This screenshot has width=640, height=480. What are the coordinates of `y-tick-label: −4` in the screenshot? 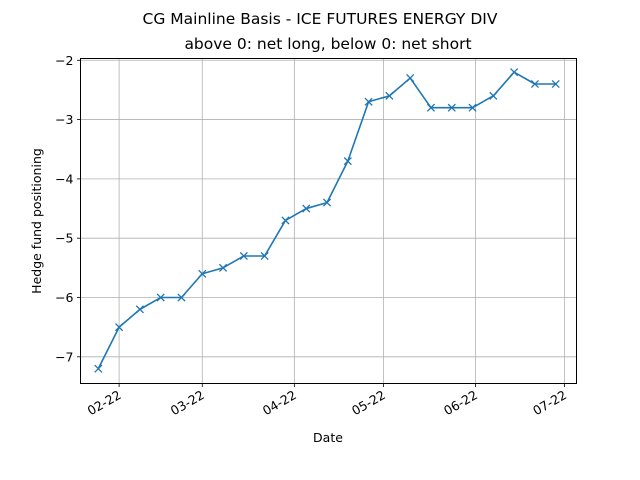 It's located at (64, 178).